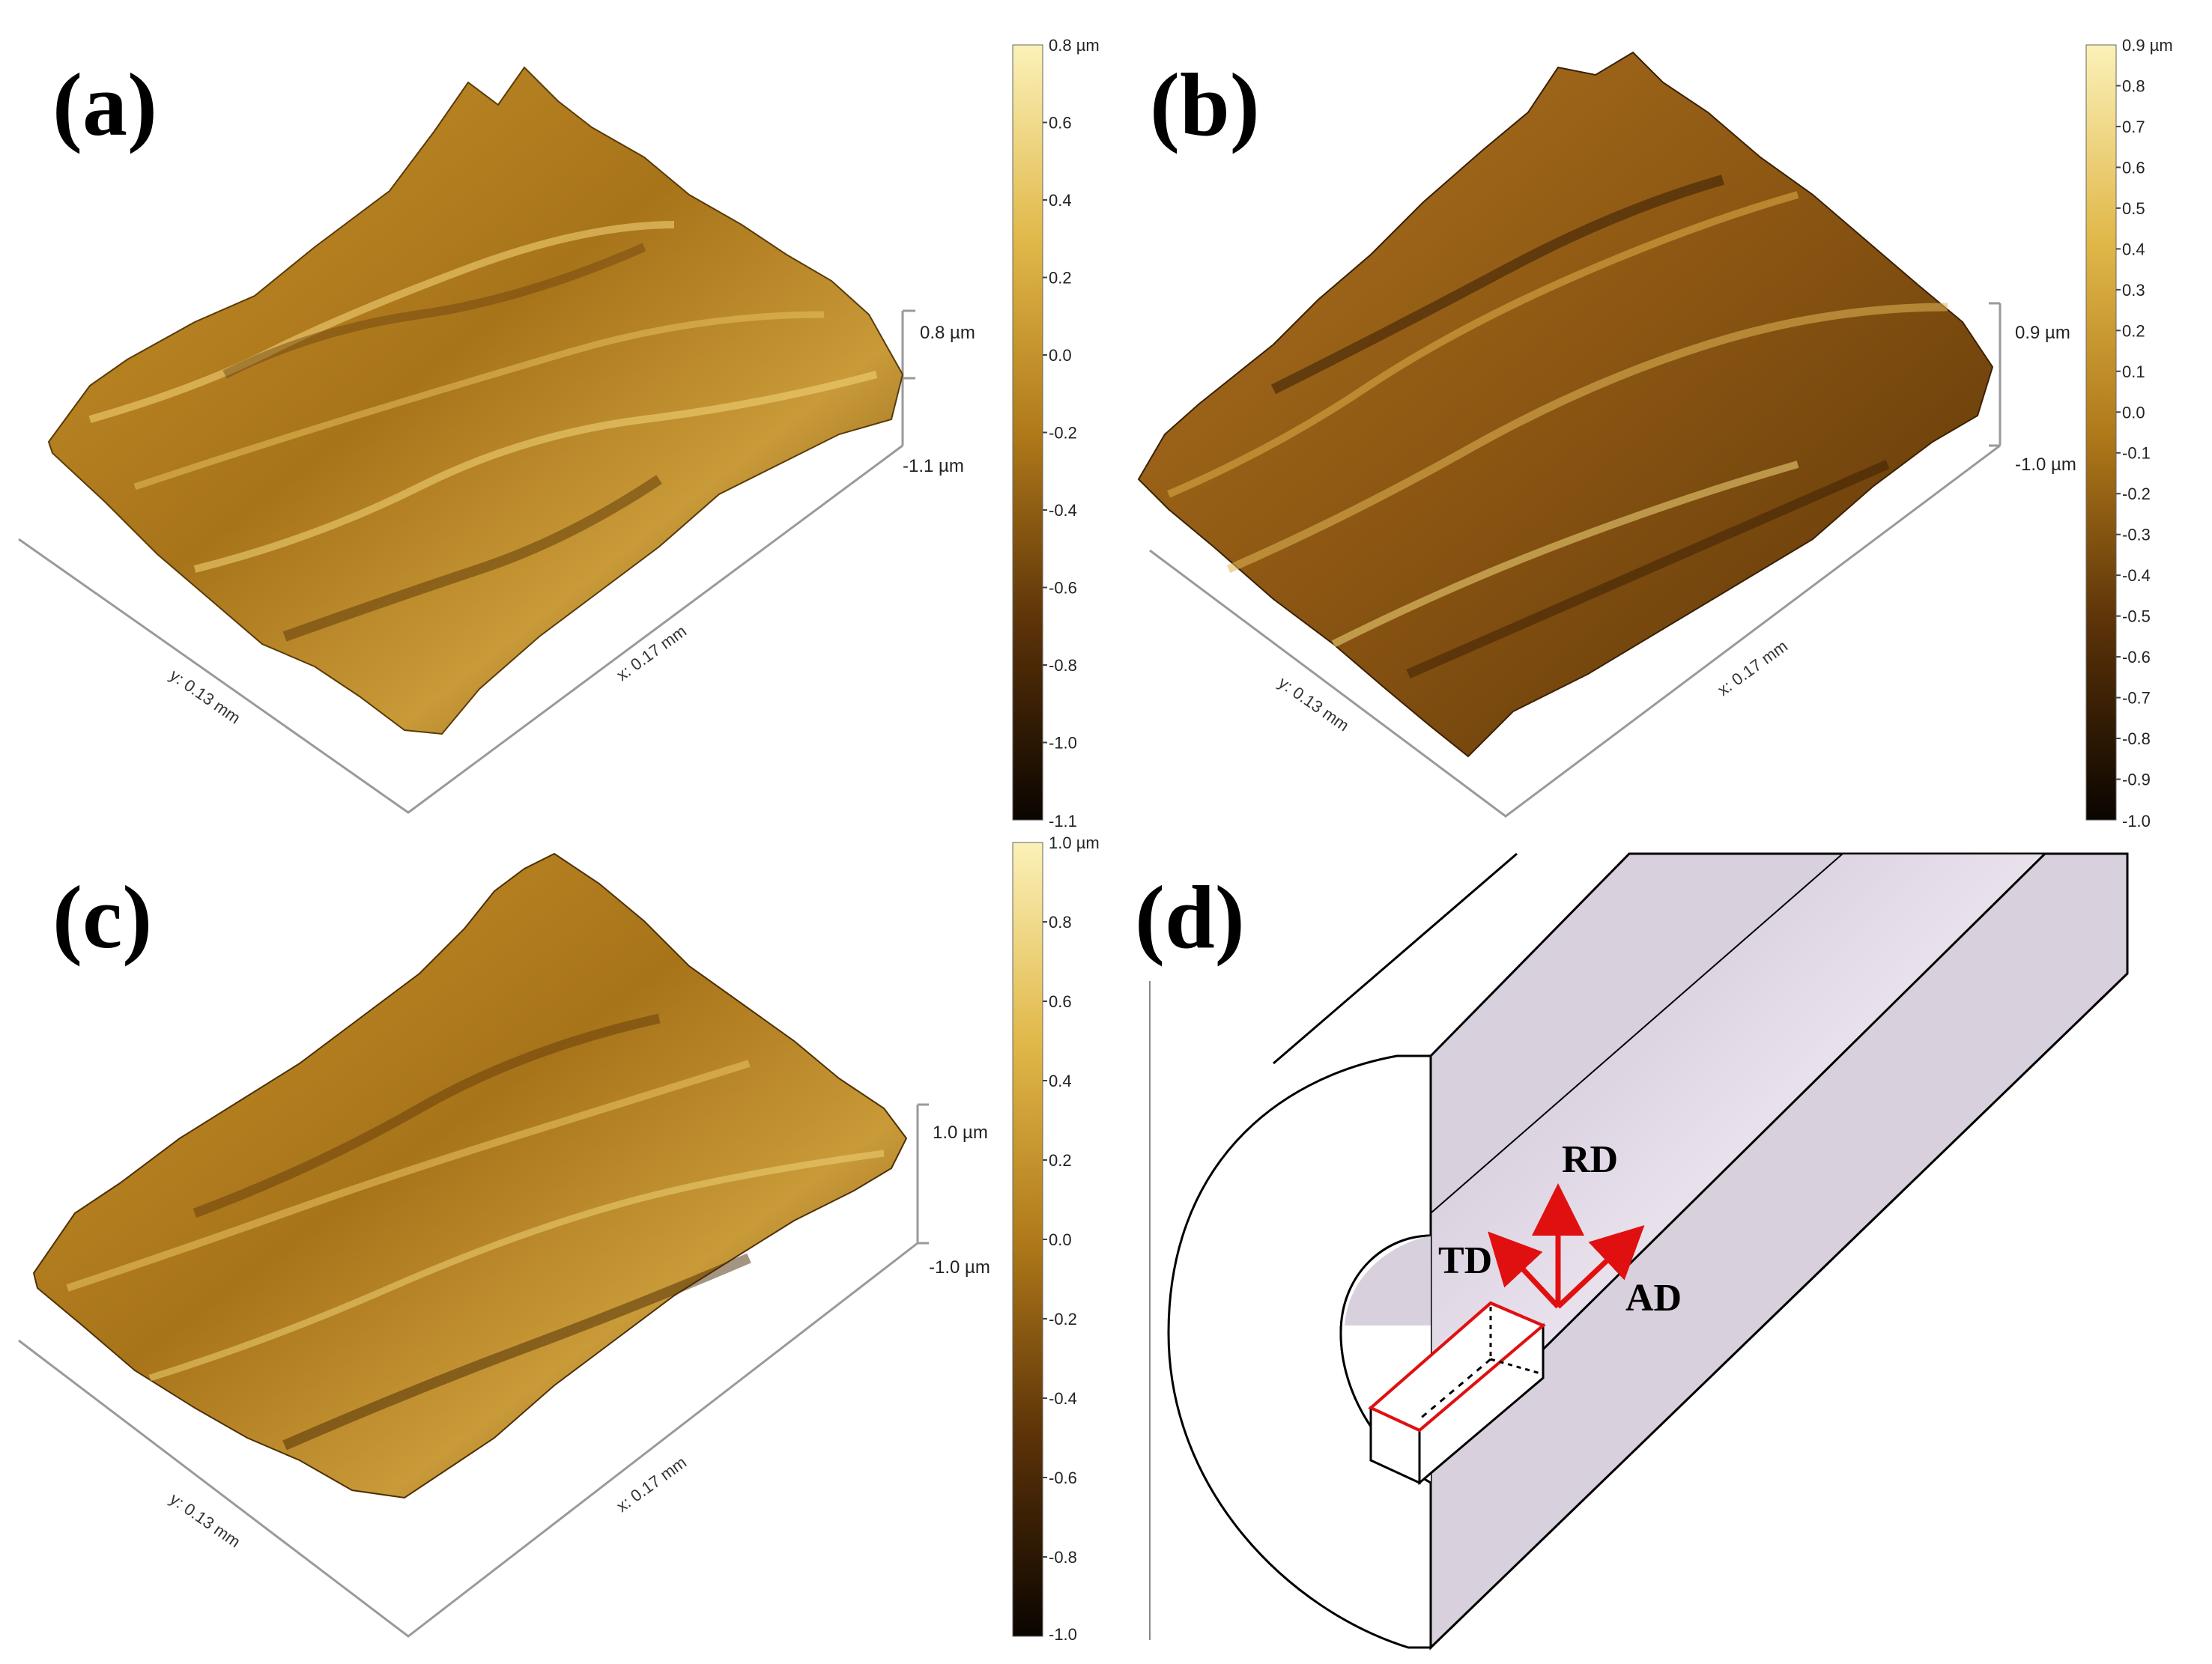 The image size is (2212, 1664). What do you see at coordinates (1060, 1002) in the screenshot?
I see `colorbar-c-tick-label: 0.6` at bounding box center [1060, 1002].